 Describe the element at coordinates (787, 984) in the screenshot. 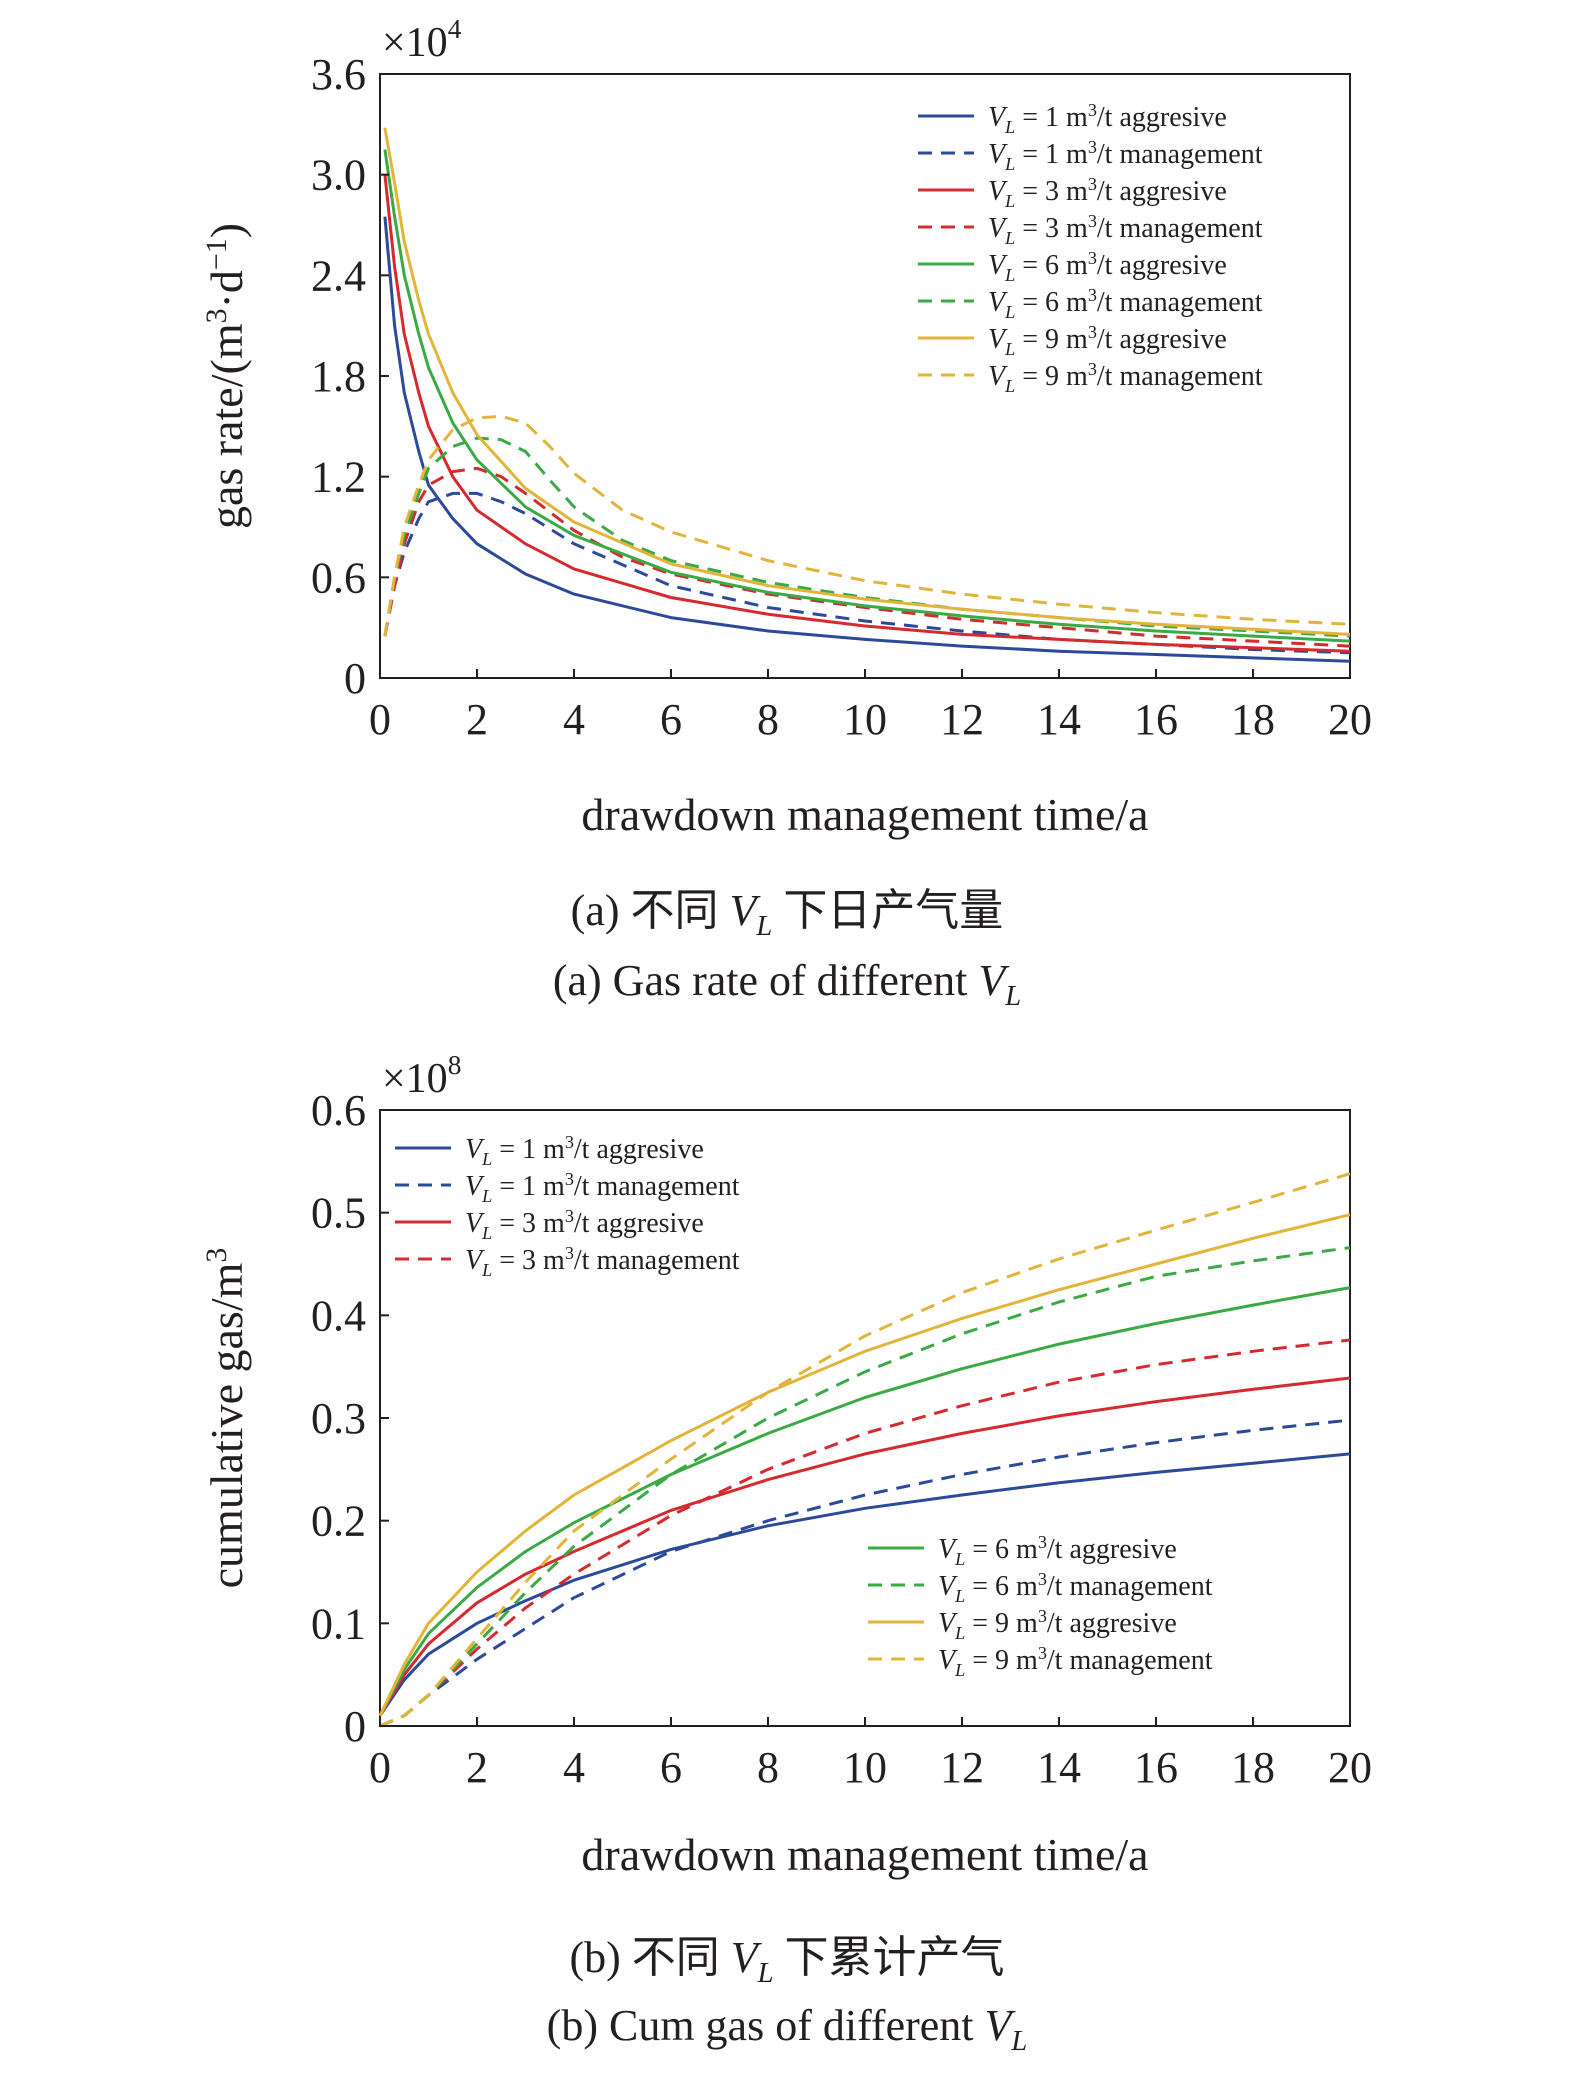

I see `caption-english: (a) Gas rate of different VL` at that location.